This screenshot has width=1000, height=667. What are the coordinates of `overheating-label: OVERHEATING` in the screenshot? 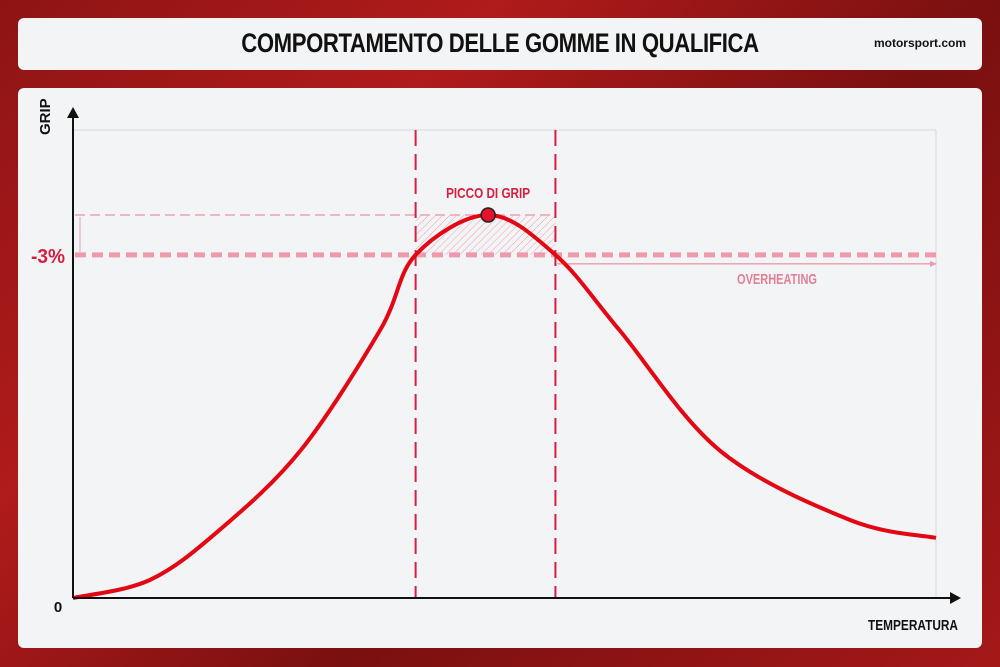 It's located at (777, 279).